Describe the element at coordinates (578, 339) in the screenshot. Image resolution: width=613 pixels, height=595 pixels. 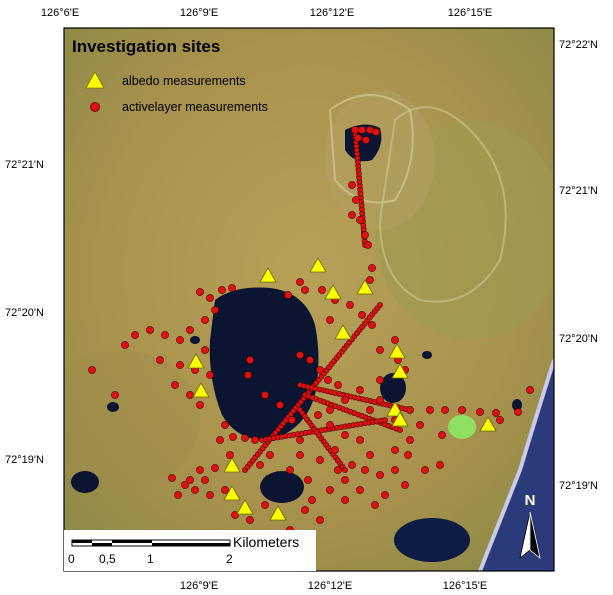
I see `right-lat-label: 72°20'N` at that location.